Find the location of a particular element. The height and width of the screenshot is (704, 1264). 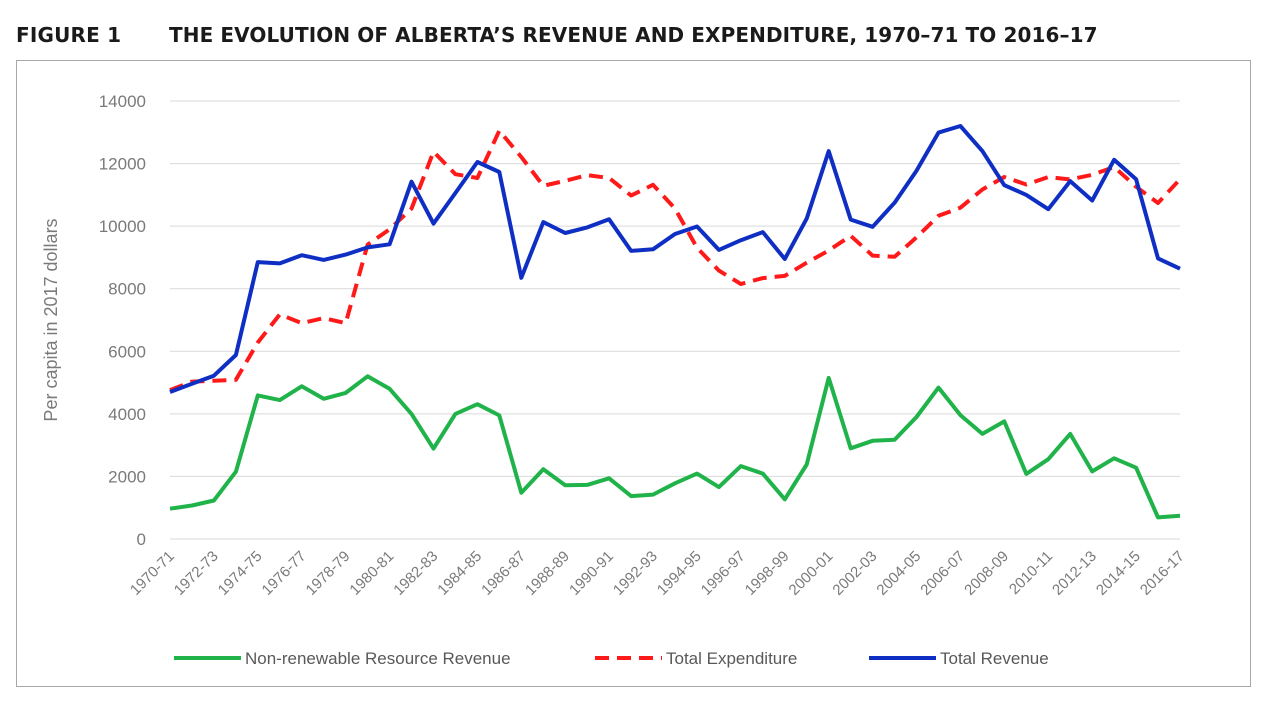

x-tick-label-2014-15: 2014-15 is located at coordinates (1118, 573).